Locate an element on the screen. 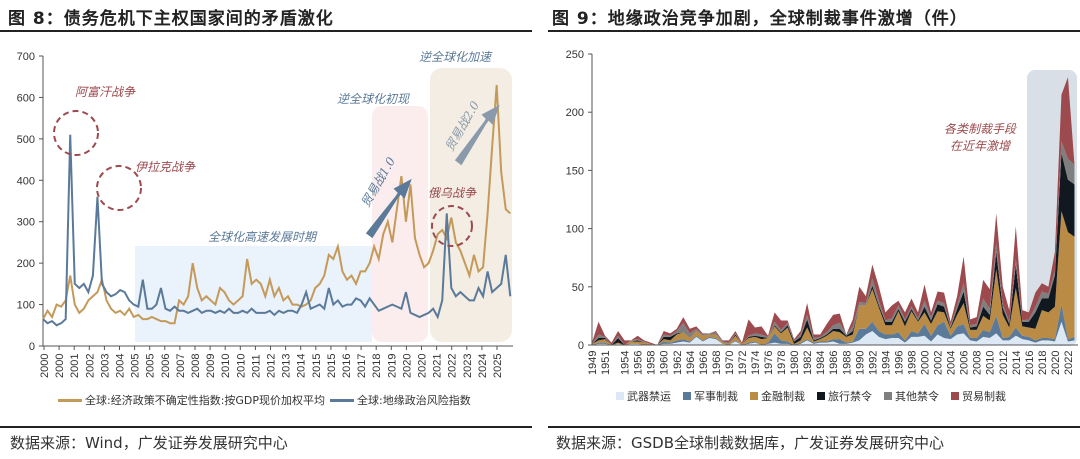 This screenshot has height=459, width=1080. y-tick-label: 300 is located at coordinates (26, 223).